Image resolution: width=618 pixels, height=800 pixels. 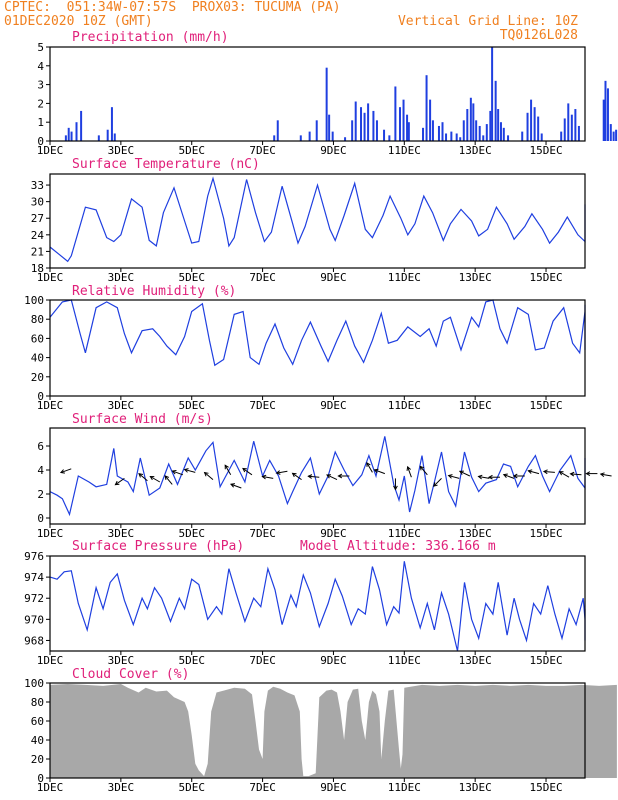 I want to click on x-tick-label: 15DEC, so click(x=545, y=150).